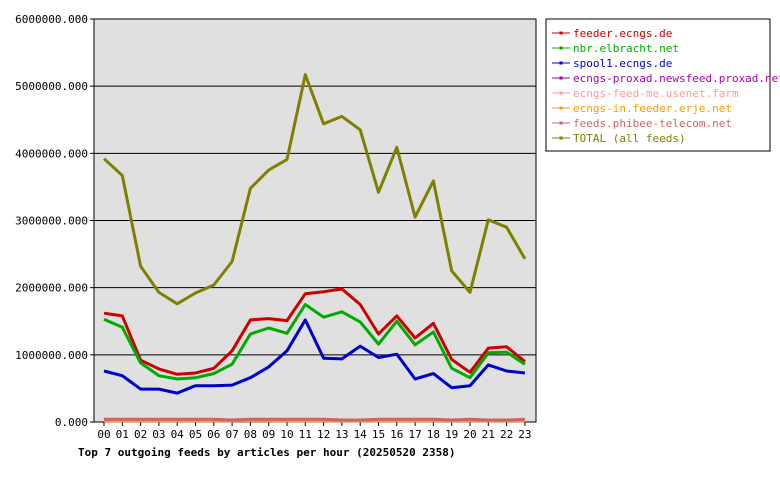  I want to click on legend-label: TOTAL (all feeds), so click(629, 138).